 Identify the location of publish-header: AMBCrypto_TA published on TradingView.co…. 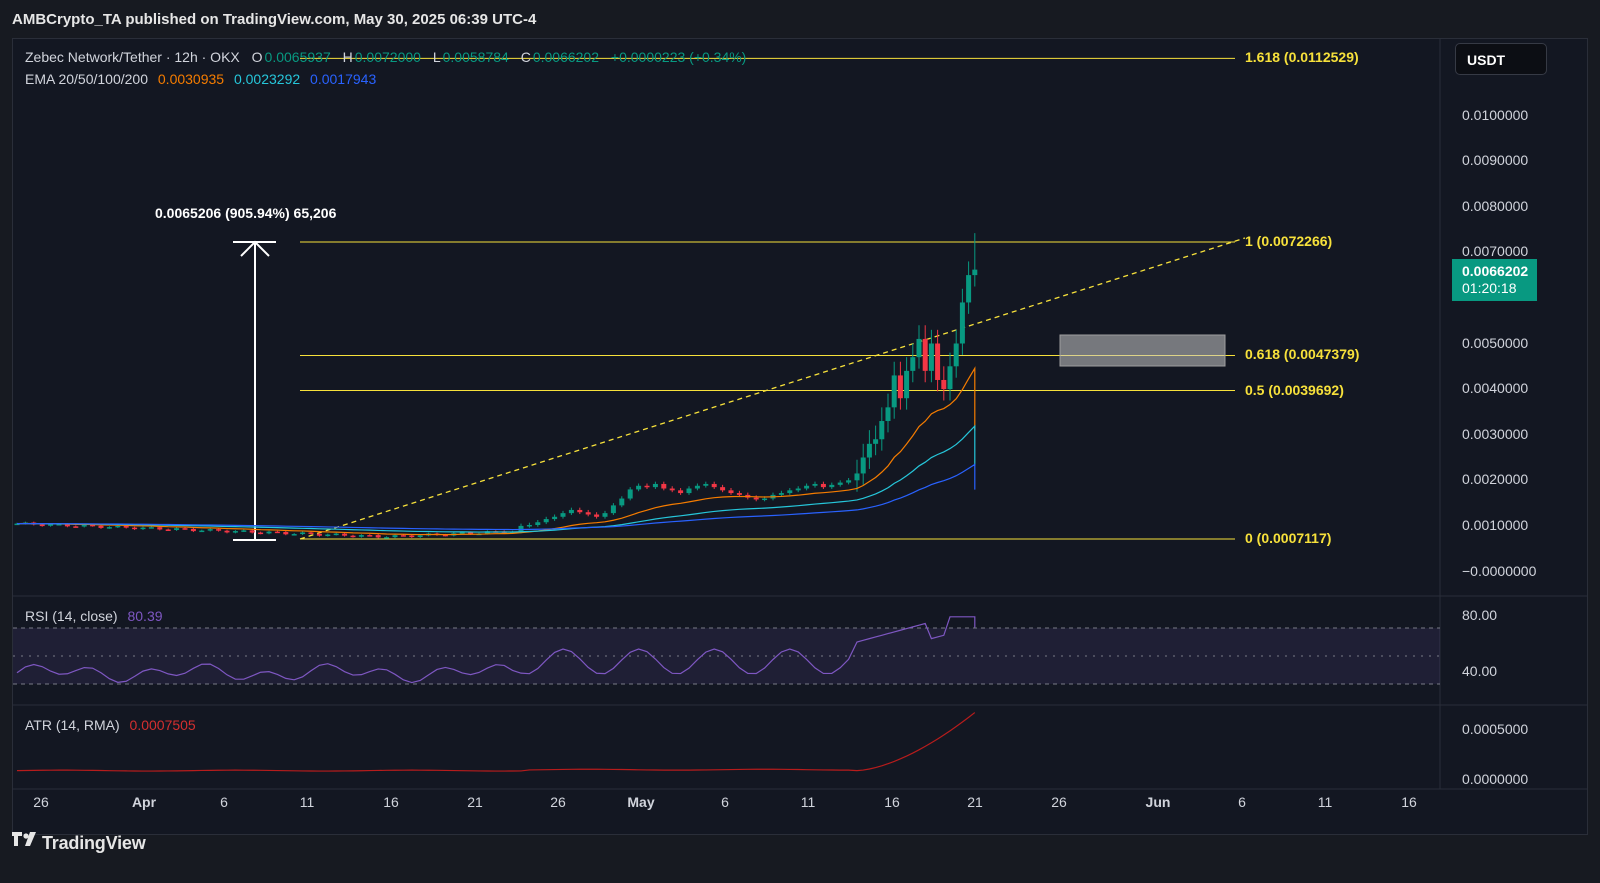
(800, 19).